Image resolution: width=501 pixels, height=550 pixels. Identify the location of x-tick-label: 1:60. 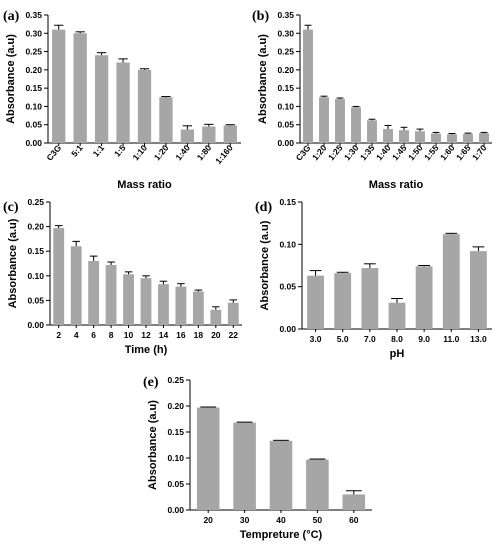
(447, 153).